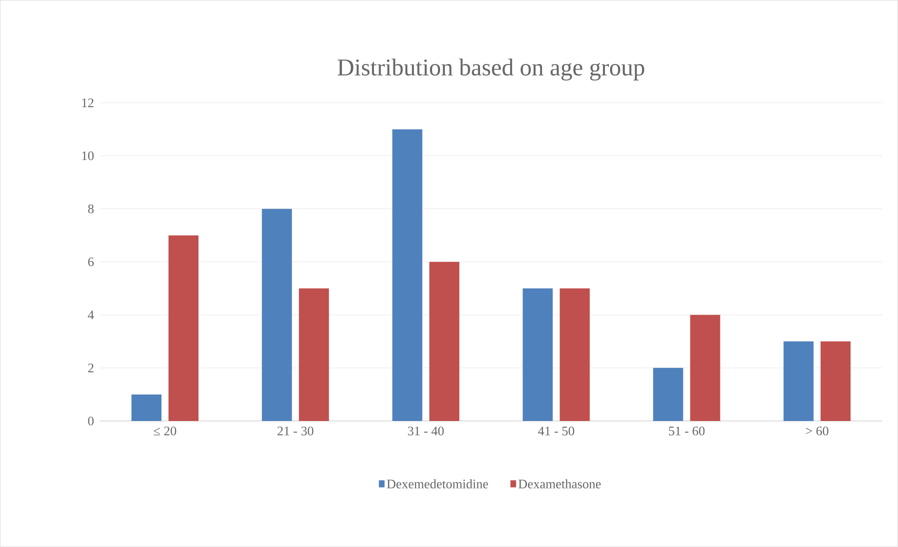  What do you see at coordinates (88, 103) in the screenshot?
I see `y-tick-label: 12` at bounding box center [88, 103].